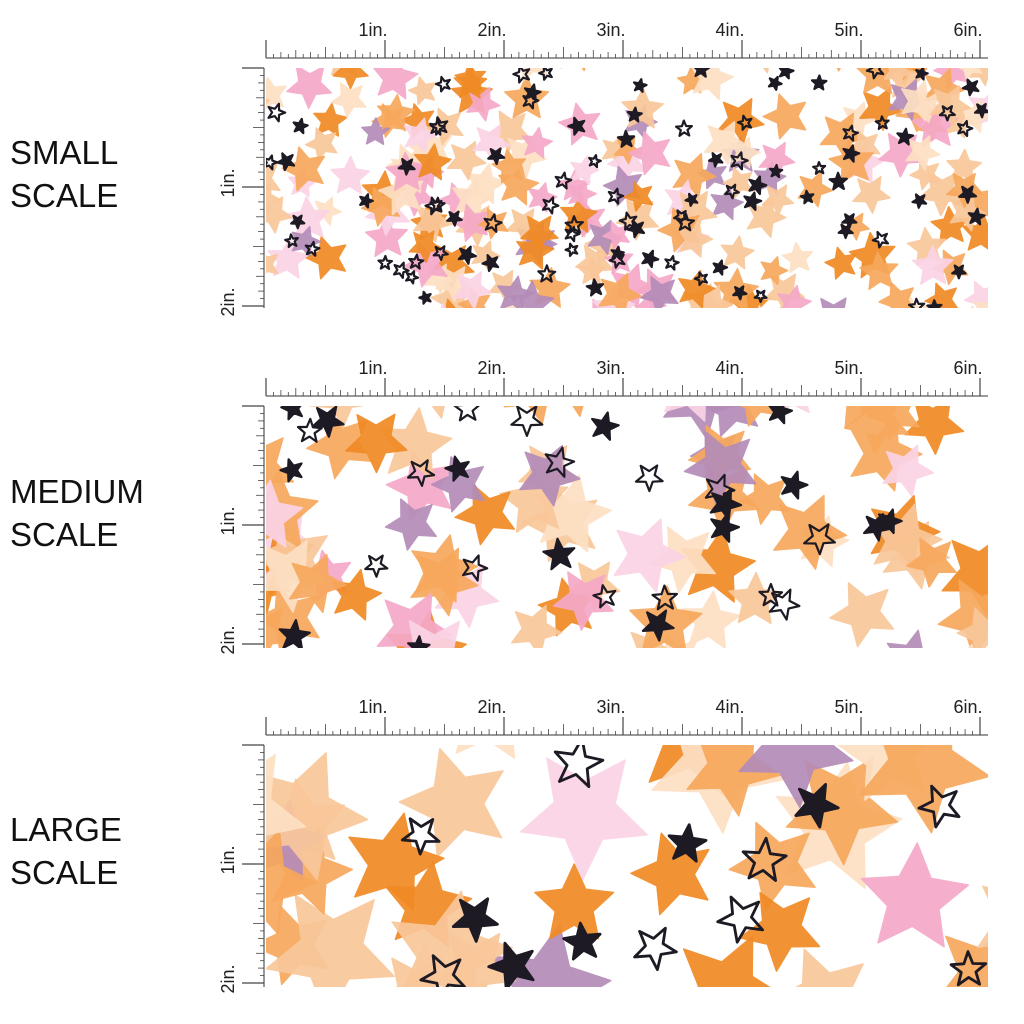 Image resolution: width=1024 pixels, height=1024 pixels. Describe the element at coordinates (241, 869) in the screenshot. I see `large-scale-side-ruler: 1in. 2in.` at that location.